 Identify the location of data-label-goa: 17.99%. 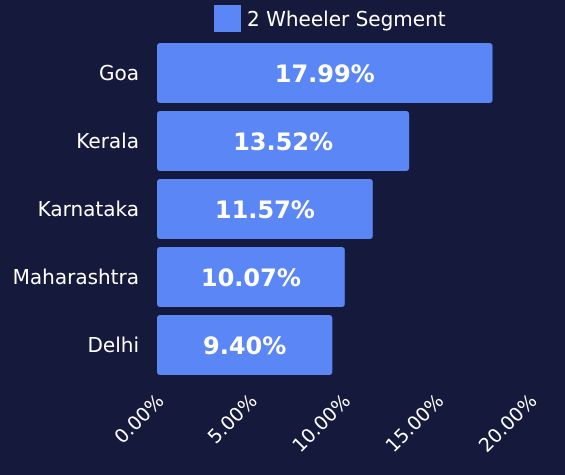
(325, 74).